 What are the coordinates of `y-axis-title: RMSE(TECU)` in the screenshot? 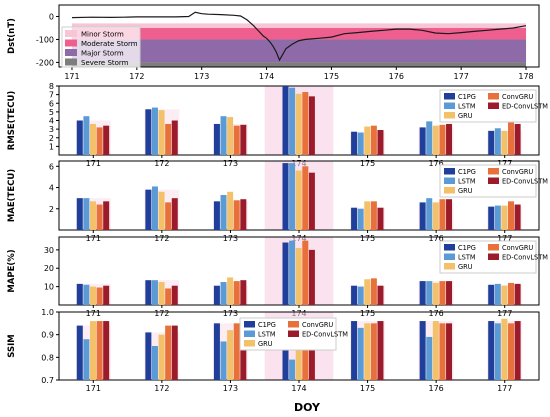 It's located at (12, 121).